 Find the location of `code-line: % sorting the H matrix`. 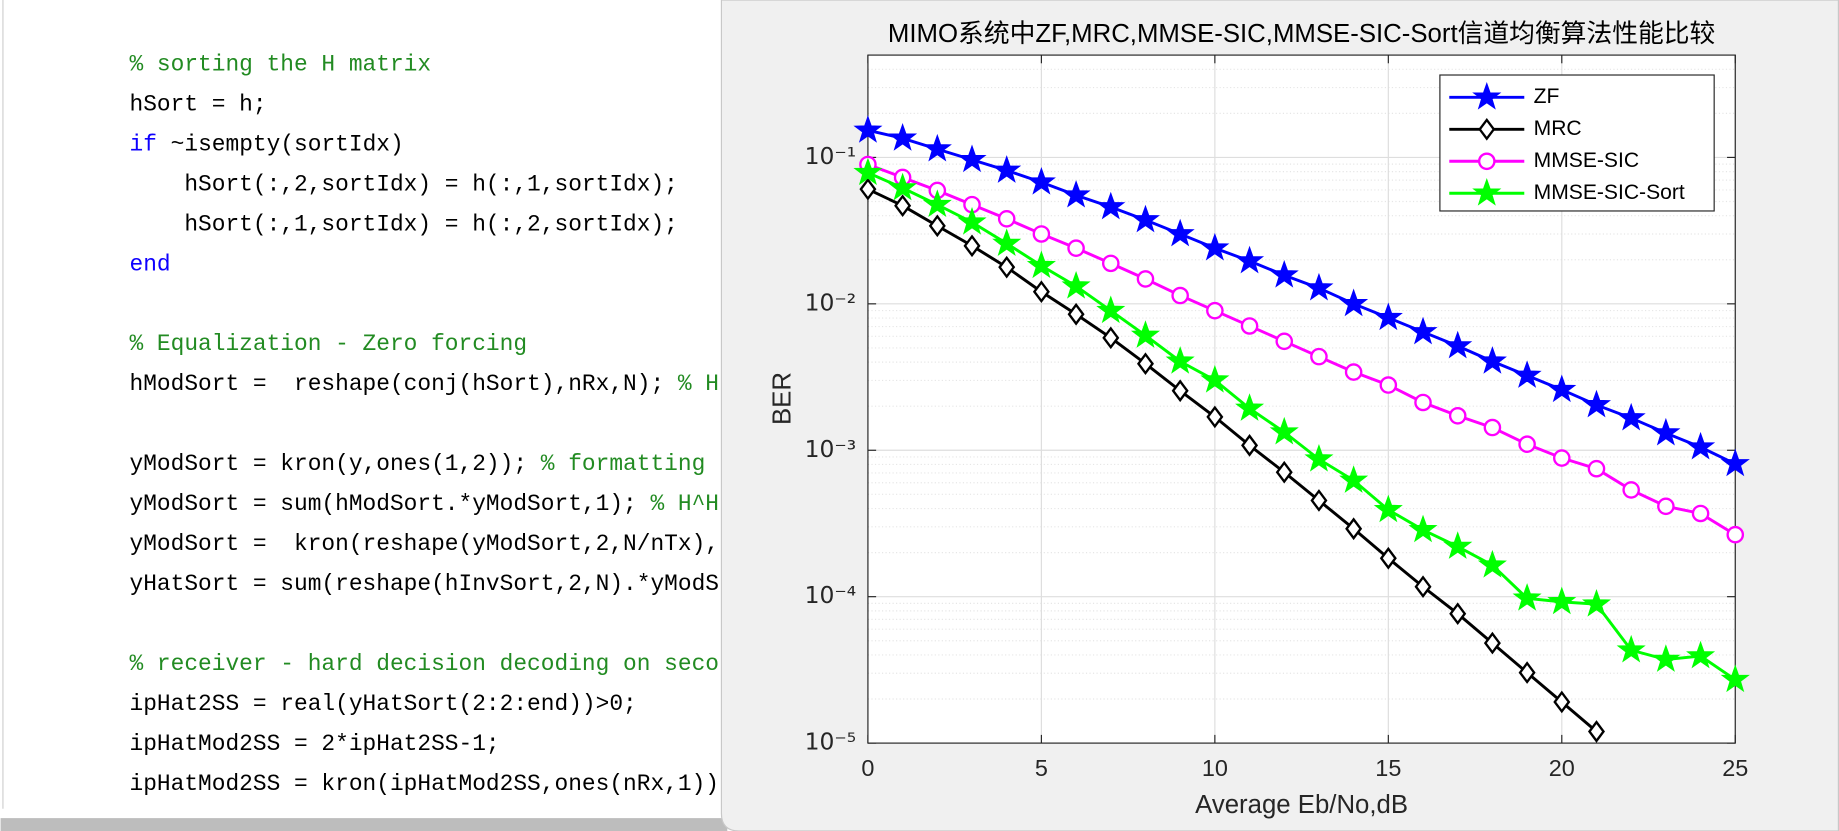

code-line: % sorting the H matrix is located at coordinates (281, 64).